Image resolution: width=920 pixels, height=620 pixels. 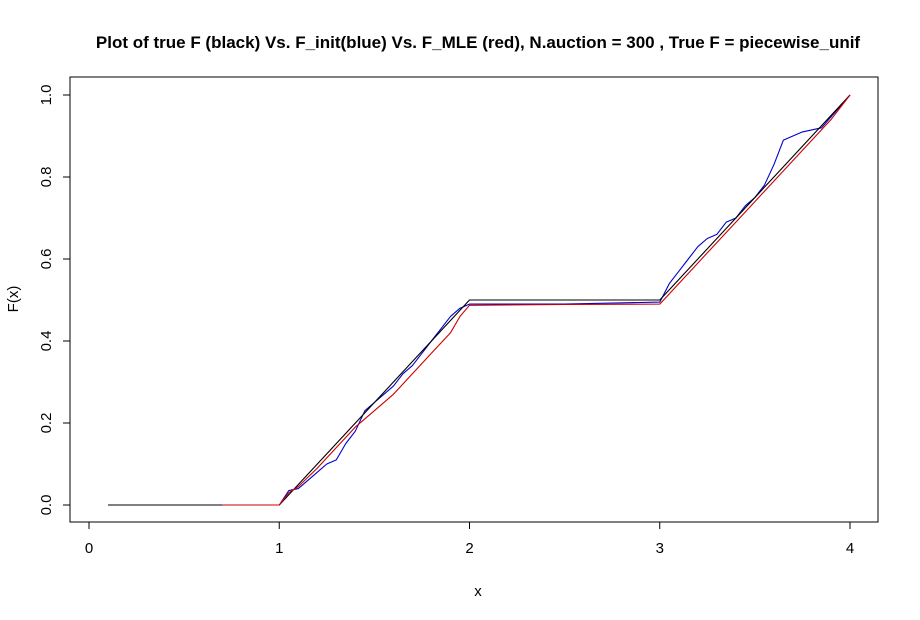 What do you see at coordinates (54, 300) in the screenshot?
I see `y-axis: 0.0 0.2 0.4 0.6 0.8 1.0` at bounding box center [54, 300].